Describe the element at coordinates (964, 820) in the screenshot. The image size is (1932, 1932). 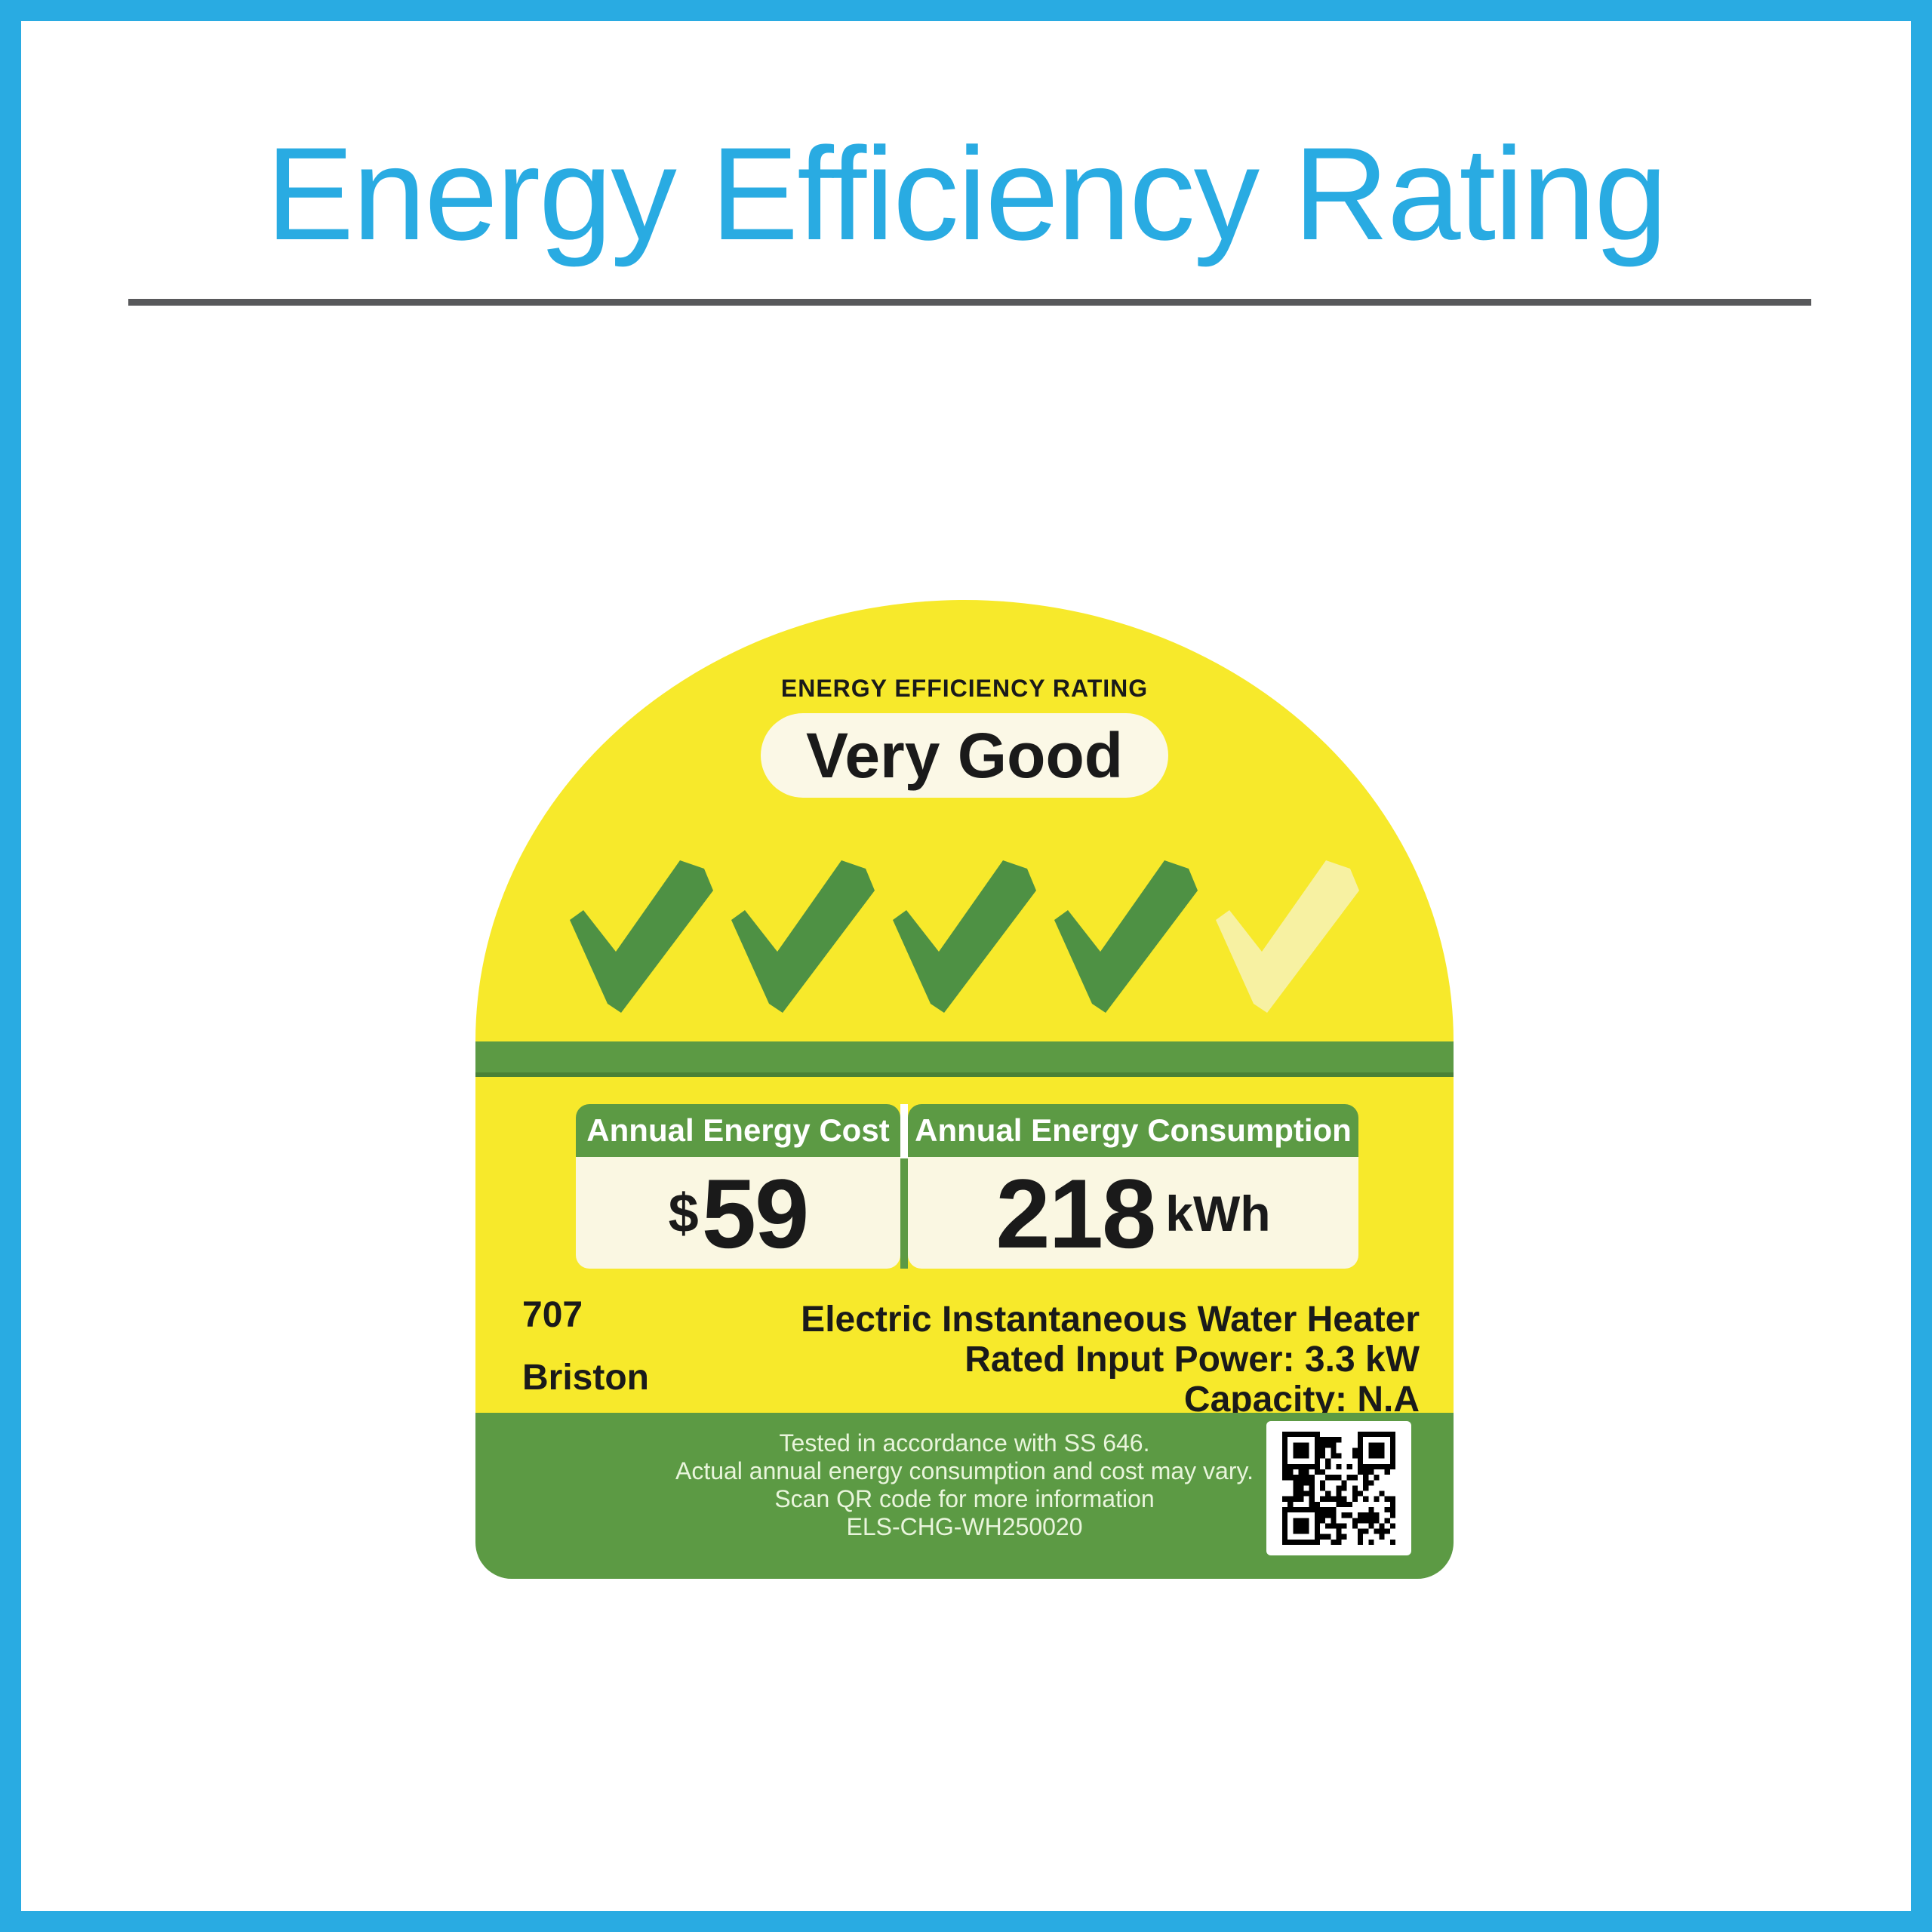
I see `label-dome: ENERGY EFFICIENCY RATING Very Good` at that location.